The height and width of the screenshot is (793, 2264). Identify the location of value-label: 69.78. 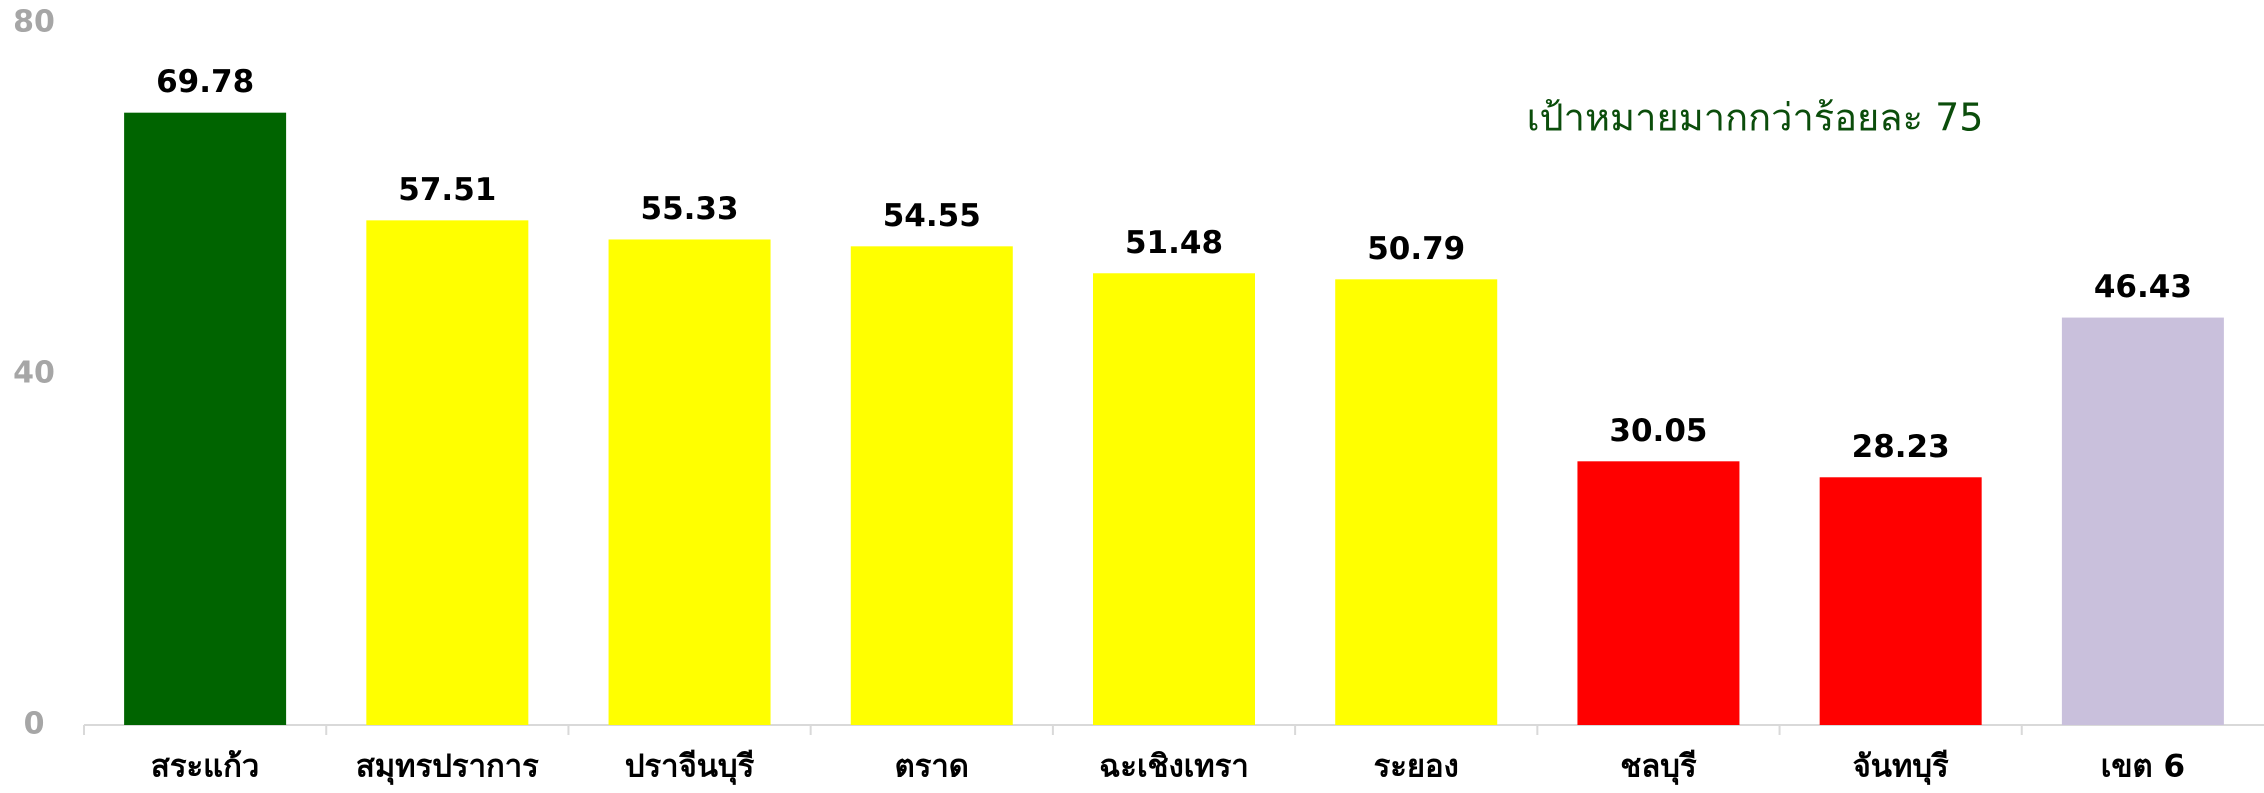
(205, 82).